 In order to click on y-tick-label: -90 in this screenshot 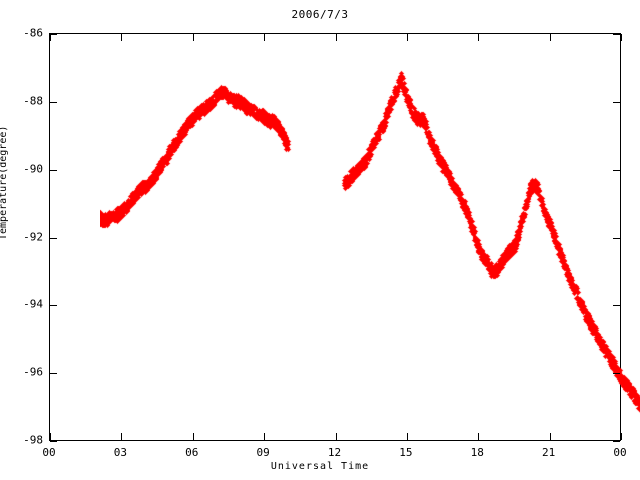, I will do `click(33, 169)`.